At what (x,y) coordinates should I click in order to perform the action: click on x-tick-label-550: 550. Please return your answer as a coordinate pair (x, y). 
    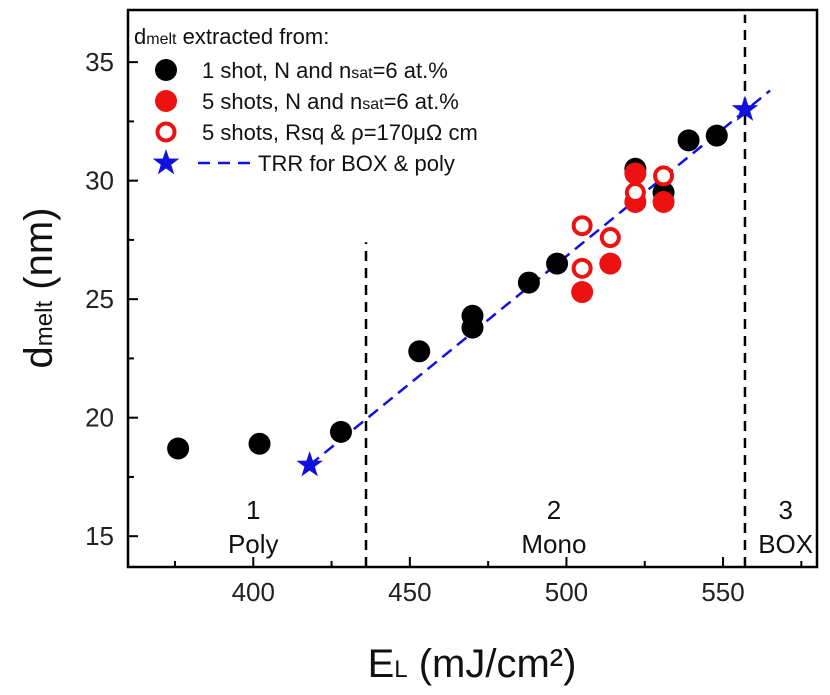
    Looking at the image, I should click on (722, 592).